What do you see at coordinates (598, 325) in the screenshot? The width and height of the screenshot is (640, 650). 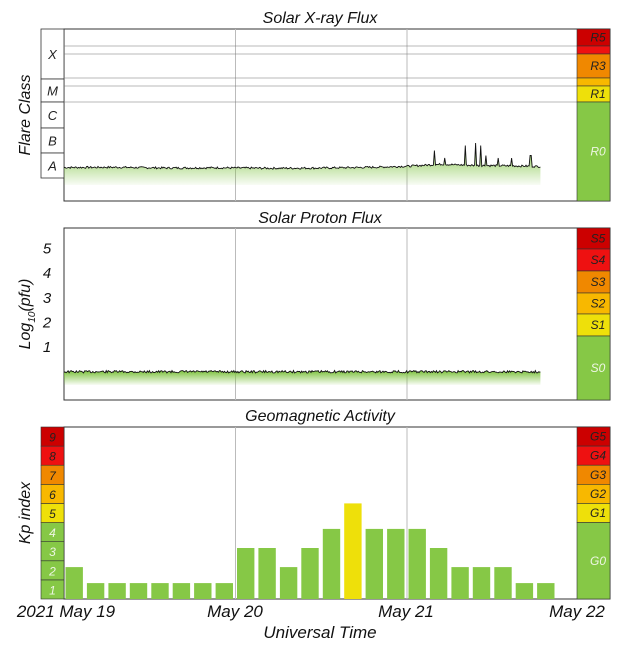 I see `s-scale-label: S1` at bounding box center [598, 325].